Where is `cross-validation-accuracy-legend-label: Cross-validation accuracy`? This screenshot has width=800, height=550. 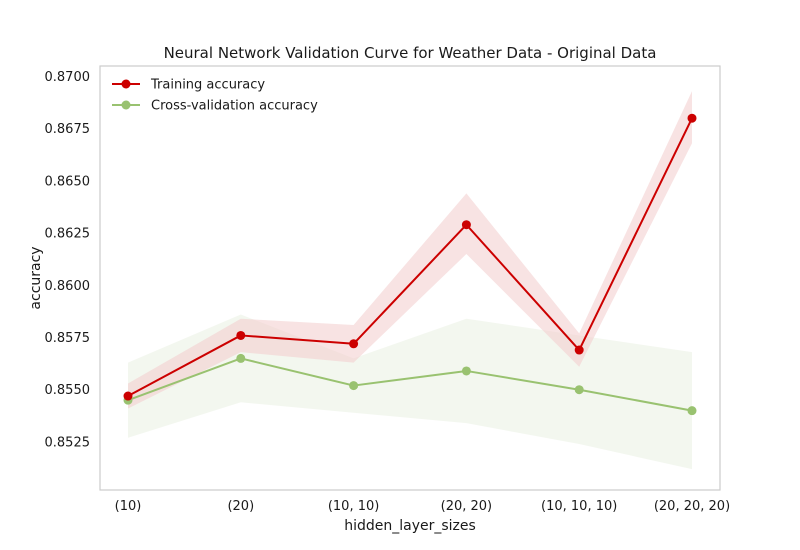
cross-validation-accuracy-legend-label: Cross-validation accuracy is located at coordinates (234, 106).